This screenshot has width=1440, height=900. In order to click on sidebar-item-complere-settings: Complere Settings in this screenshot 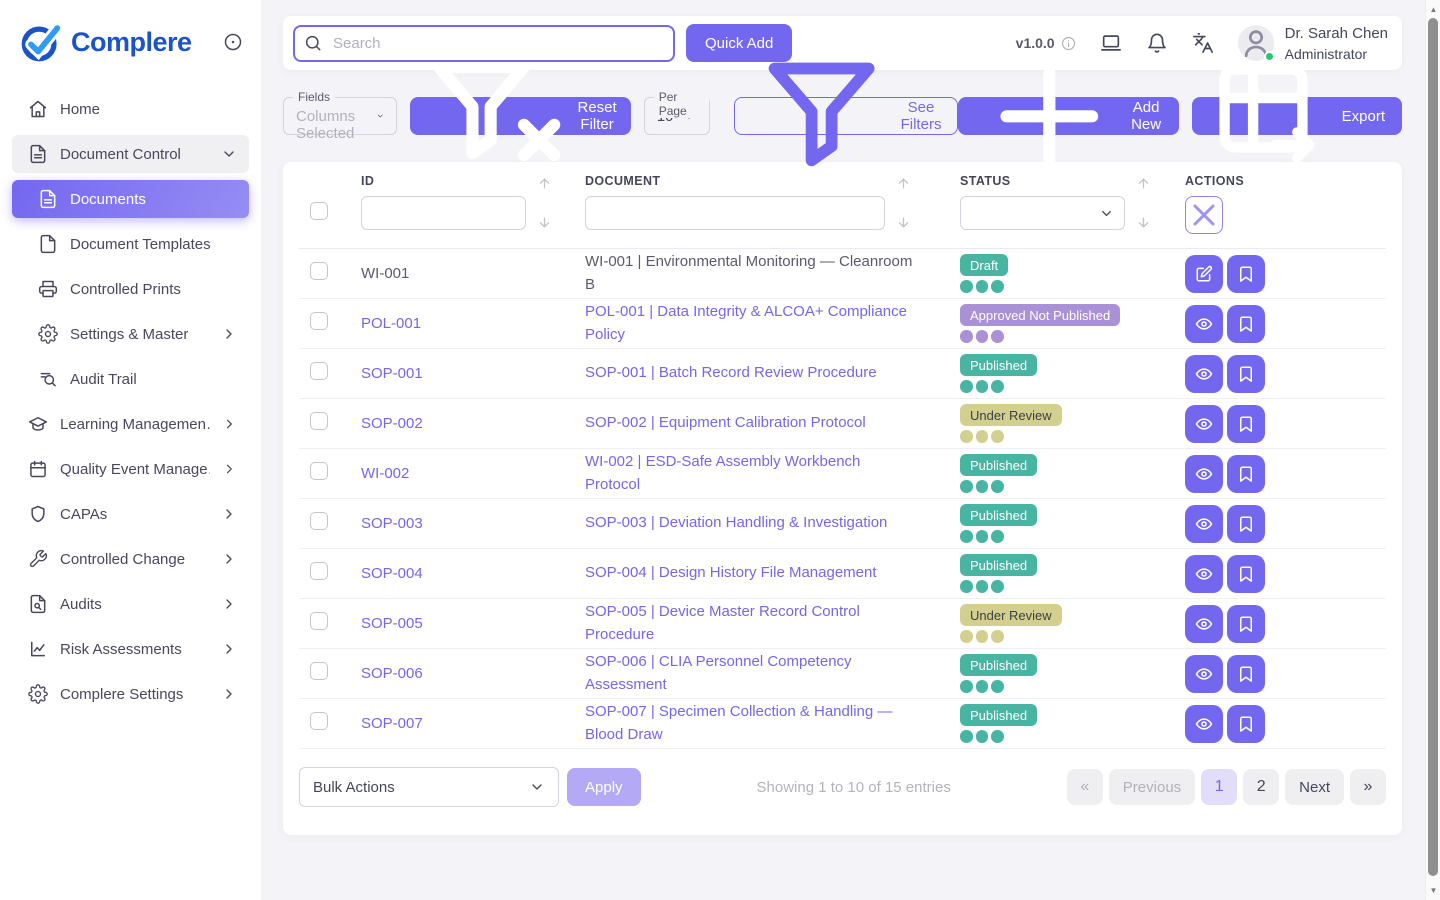, I will do `click(130, 694)`.